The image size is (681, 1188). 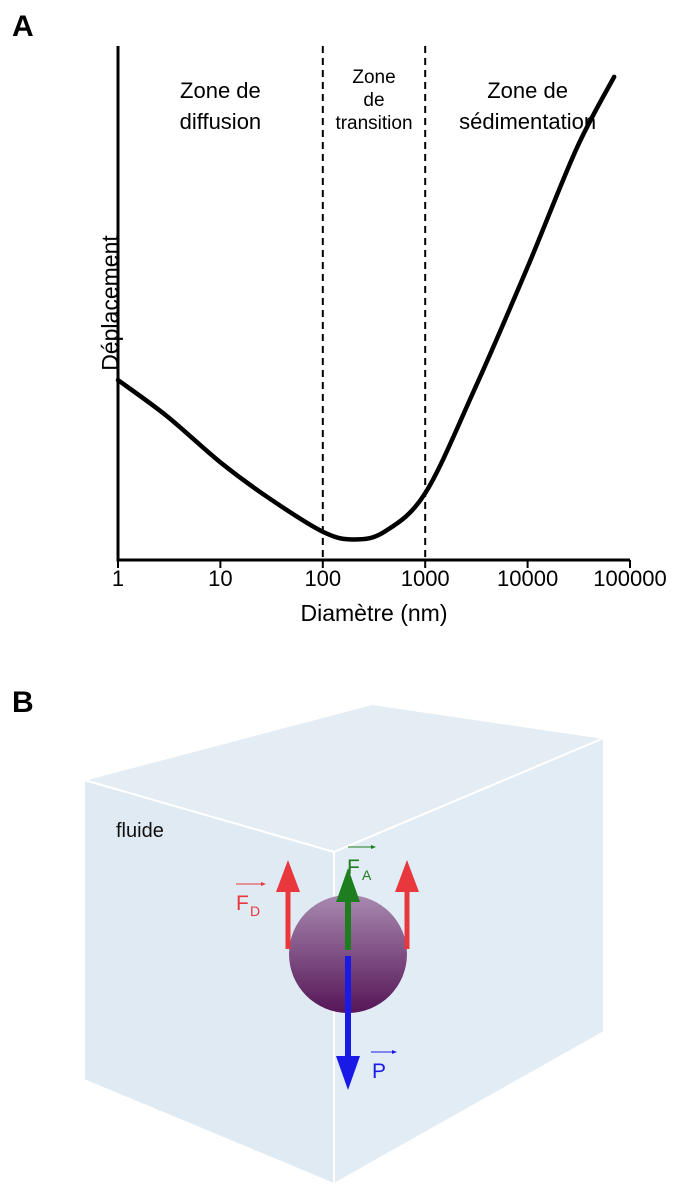 I want to click on x-tick-labels: 1 10 100 1000 10000 100000, so click(x=389, y=578).